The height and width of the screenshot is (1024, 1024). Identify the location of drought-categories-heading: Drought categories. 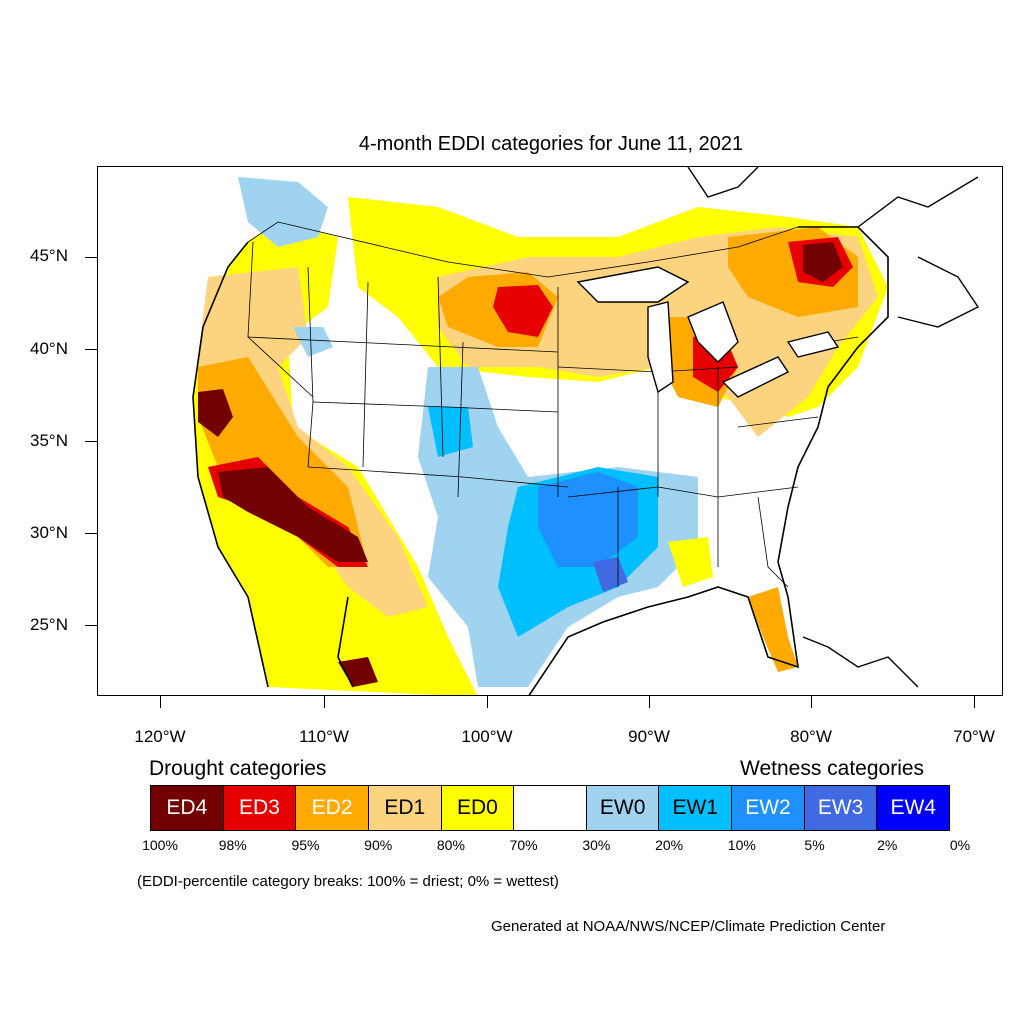
(238, 768).